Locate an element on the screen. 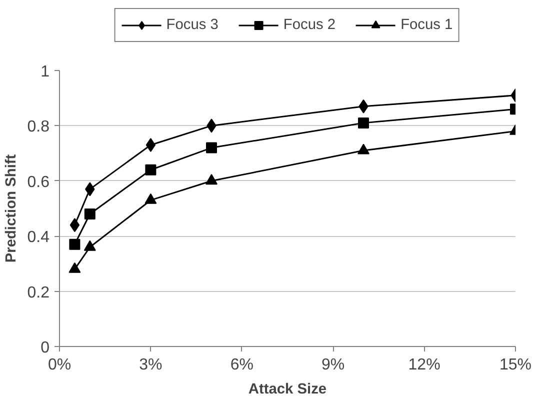  x-axis-title: Attack Size is located at coordinates (287, 390).